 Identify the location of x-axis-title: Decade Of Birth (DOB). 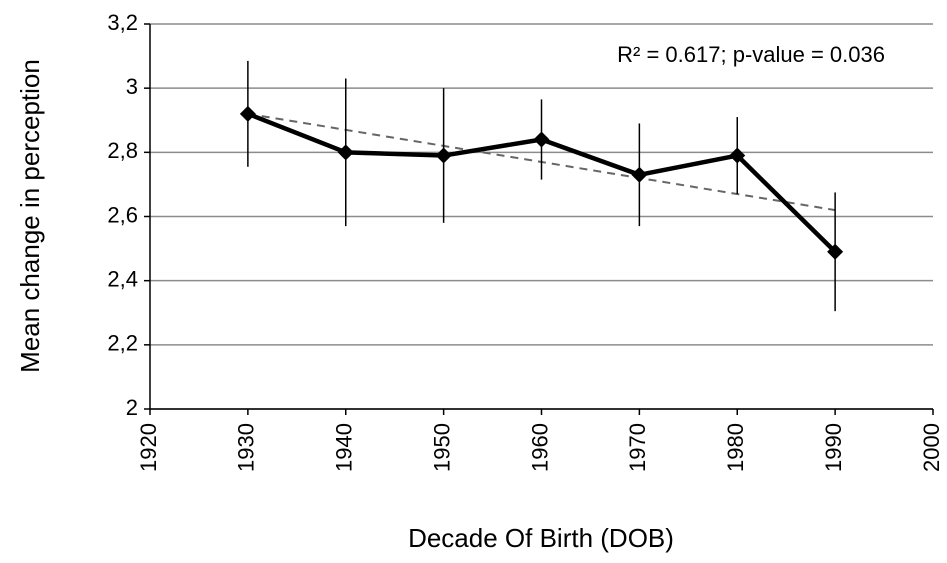
(541, 538).